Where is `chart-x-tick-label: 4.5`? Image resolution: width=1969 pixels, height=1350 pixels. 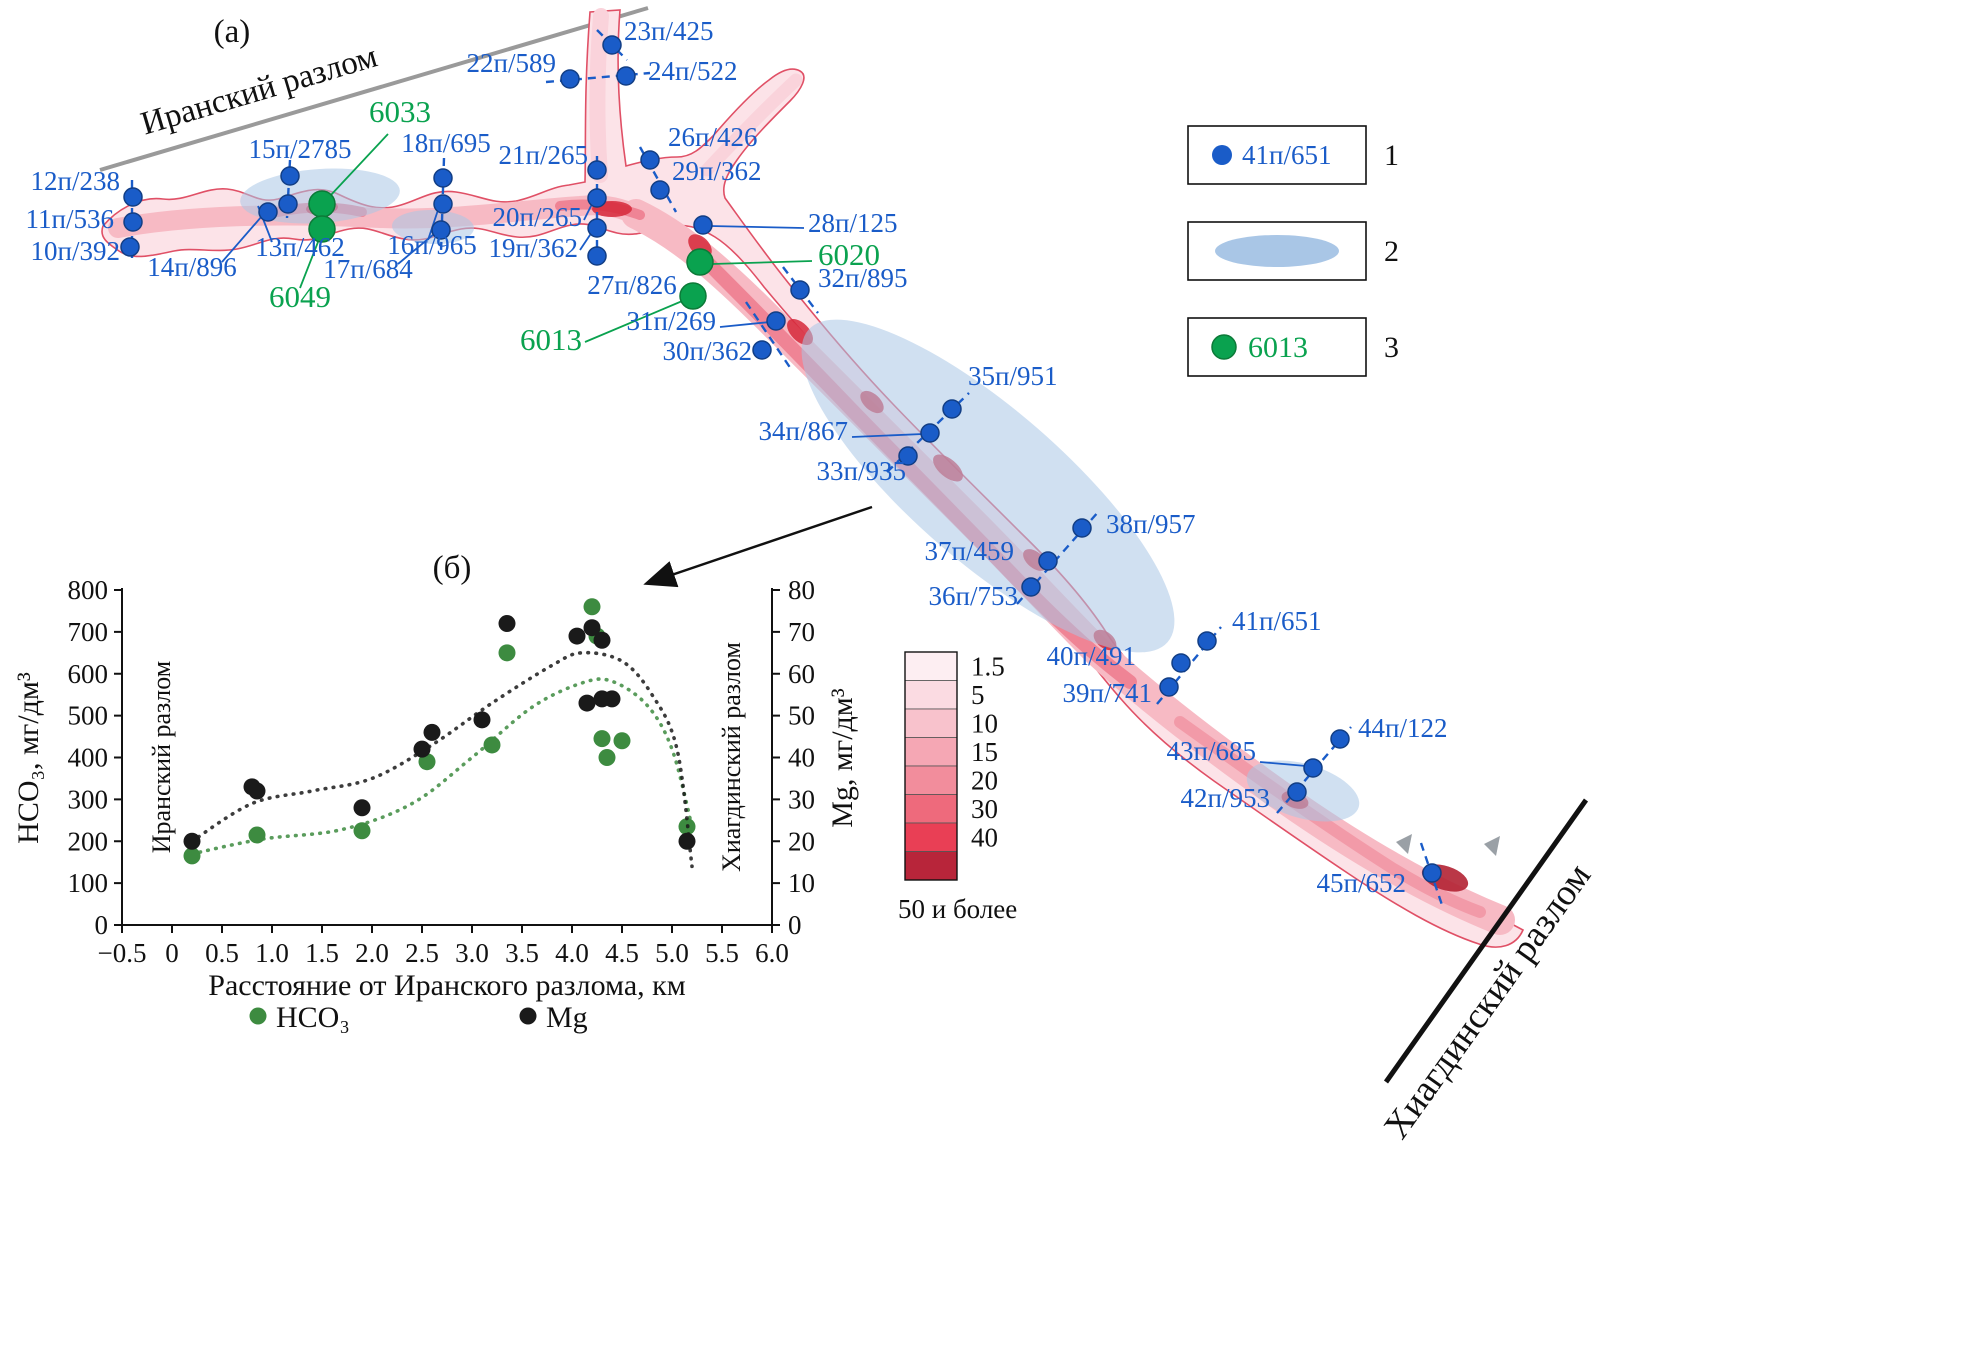
chart-x-tick-label: 4.5 is located at coordinates (622, 953).